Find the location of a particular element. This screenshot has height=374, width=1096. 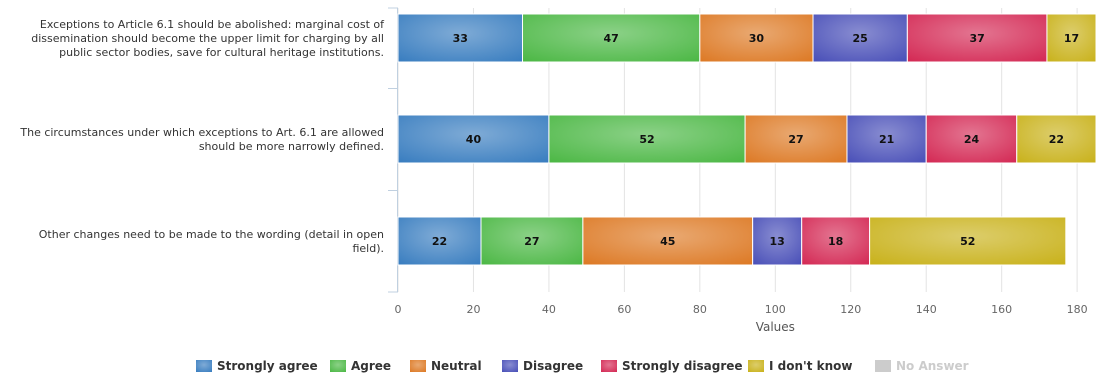

data-label: 37 is located at coordinates (976, 38).